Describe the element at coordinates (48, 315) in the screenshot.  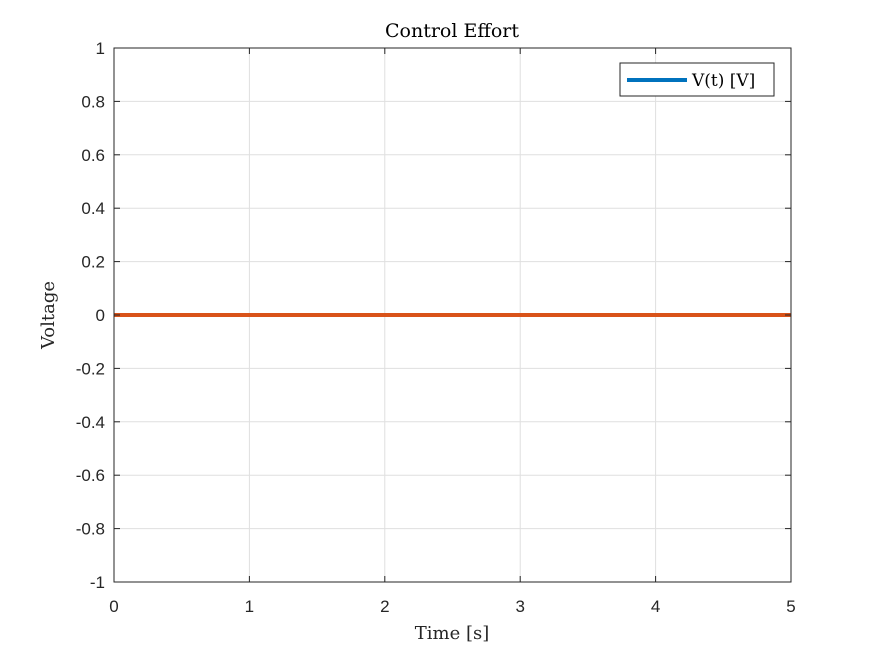
I see `y-axis-label: Voltage` at that location.